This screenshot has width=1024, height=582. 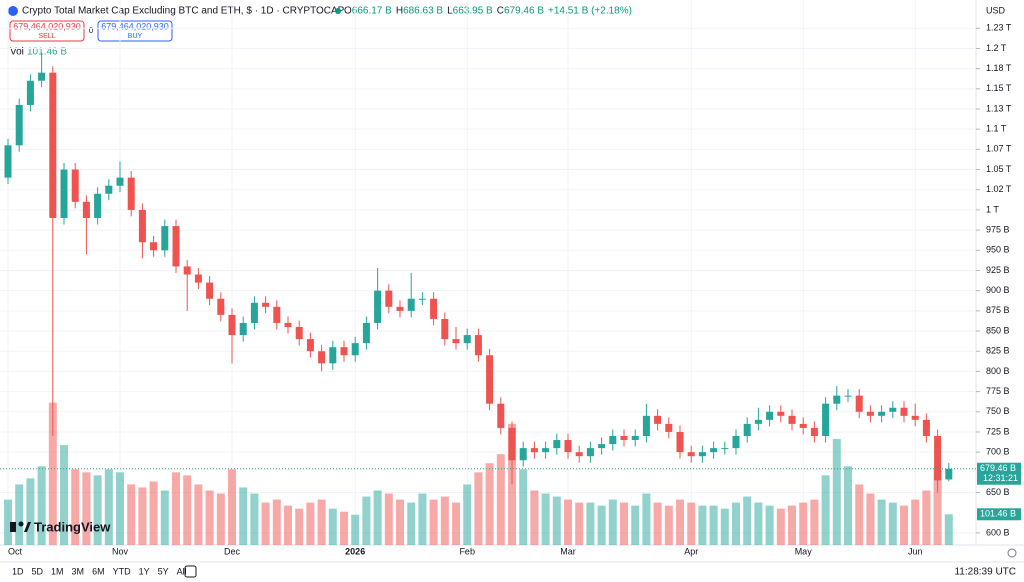 I want to click on ohlc-key: H, so click(x=399, y=11).